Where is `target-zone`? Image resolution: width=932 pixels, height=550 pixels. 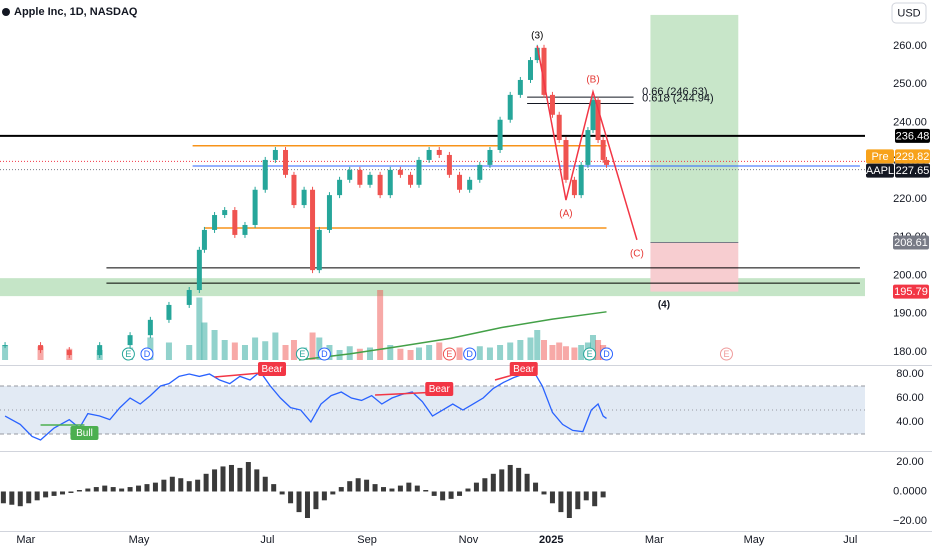
target-zone is located at coordinates (694, 128).